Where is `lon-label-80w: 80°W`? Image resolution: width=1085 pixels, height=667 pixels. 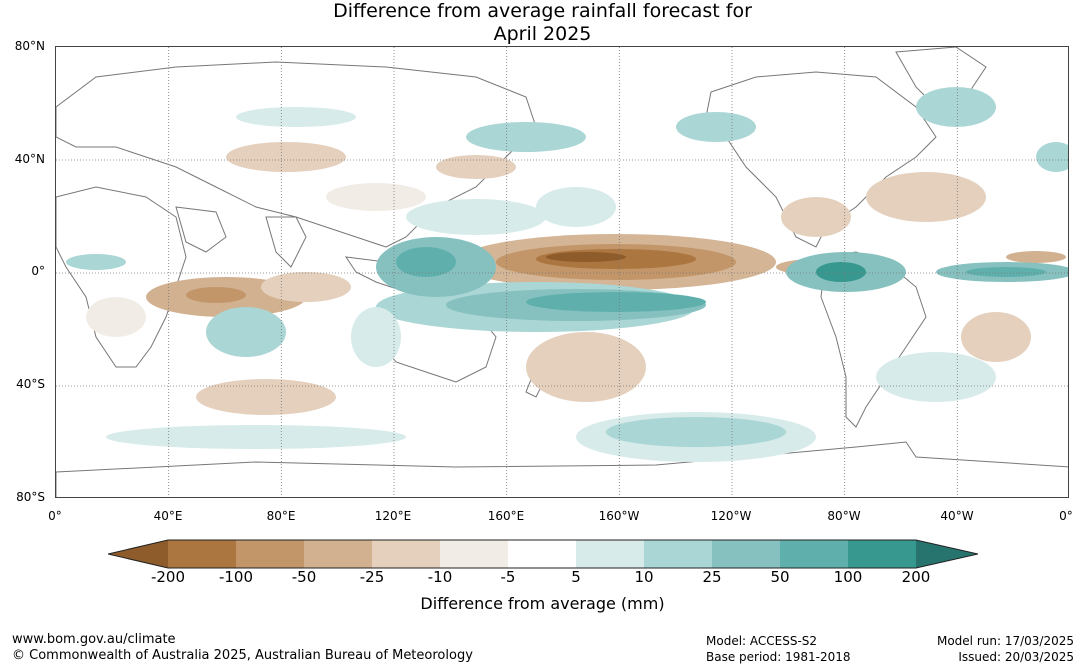
lon-label-80w: 80°W is located at coordinates (844, 516).